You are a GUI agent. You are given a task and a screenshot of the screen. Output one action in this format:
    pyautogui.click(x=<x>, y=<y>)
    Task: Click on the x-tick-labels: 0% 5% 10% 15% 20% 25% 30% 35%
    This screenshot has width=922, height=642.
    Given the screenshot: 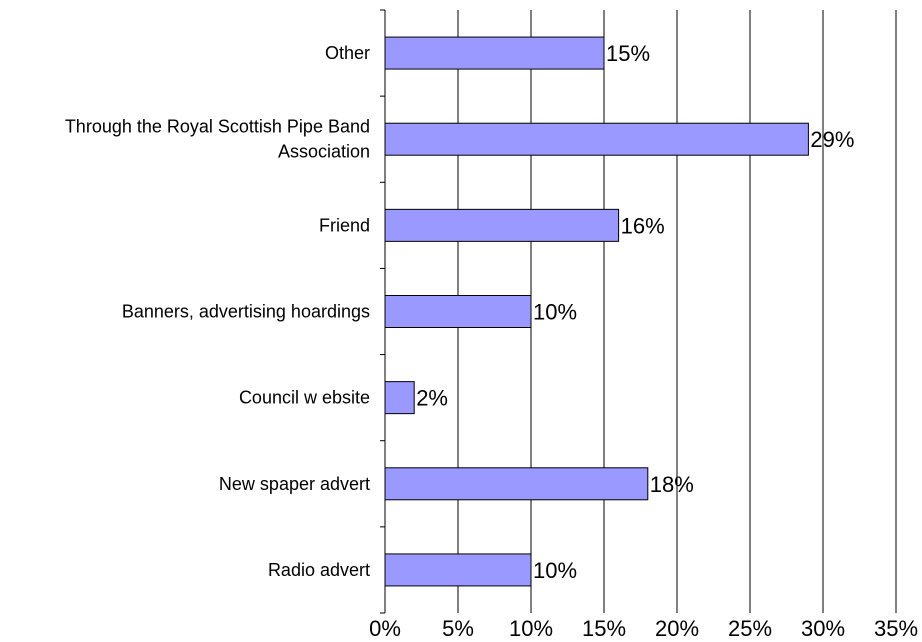 What is the action you would take?
    pyautogui.click(x=643, y=628)
    